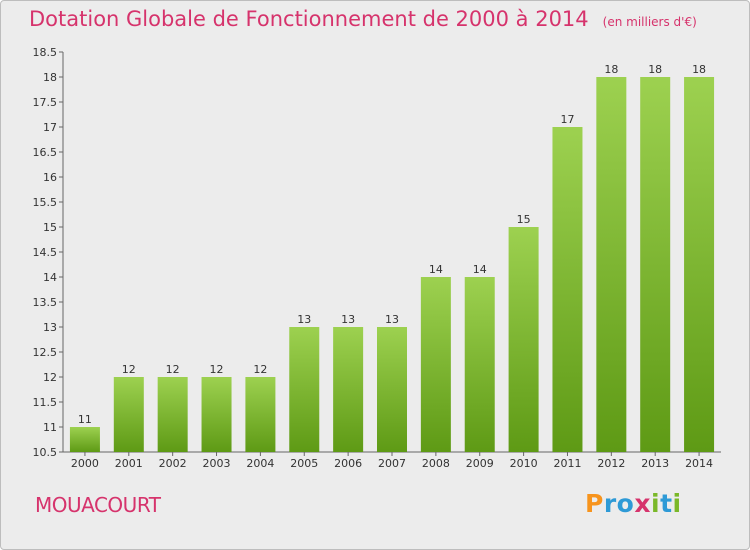  Describe the element at coordinates (610, 503) in the screenshot. I see `logo-letter: r` at that location.